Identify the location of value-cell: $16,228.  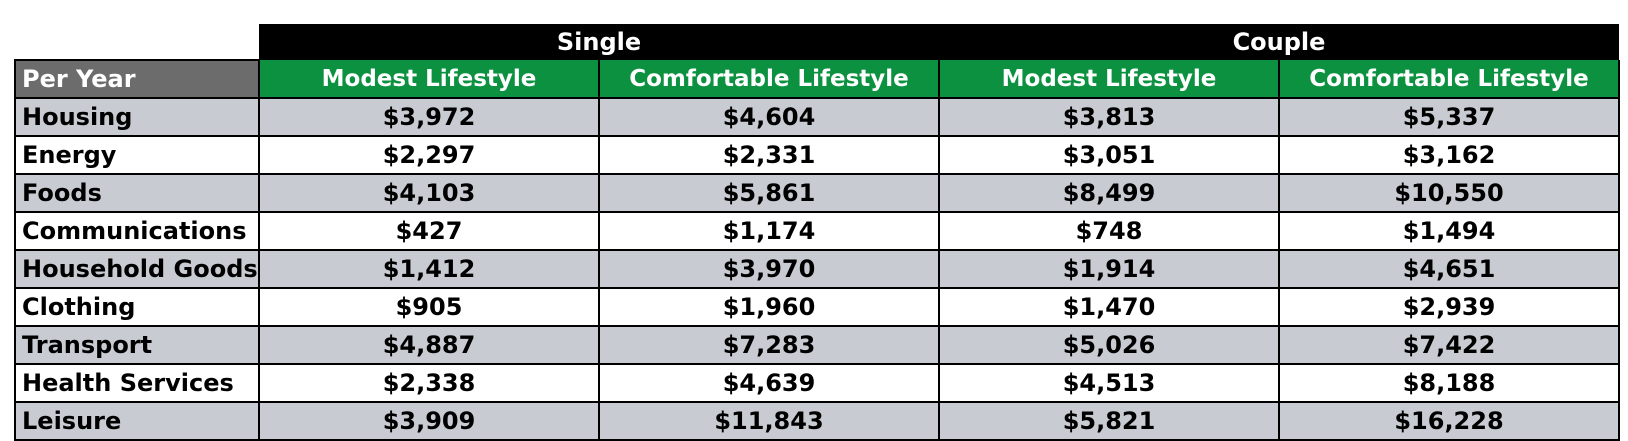
(1449, 421).